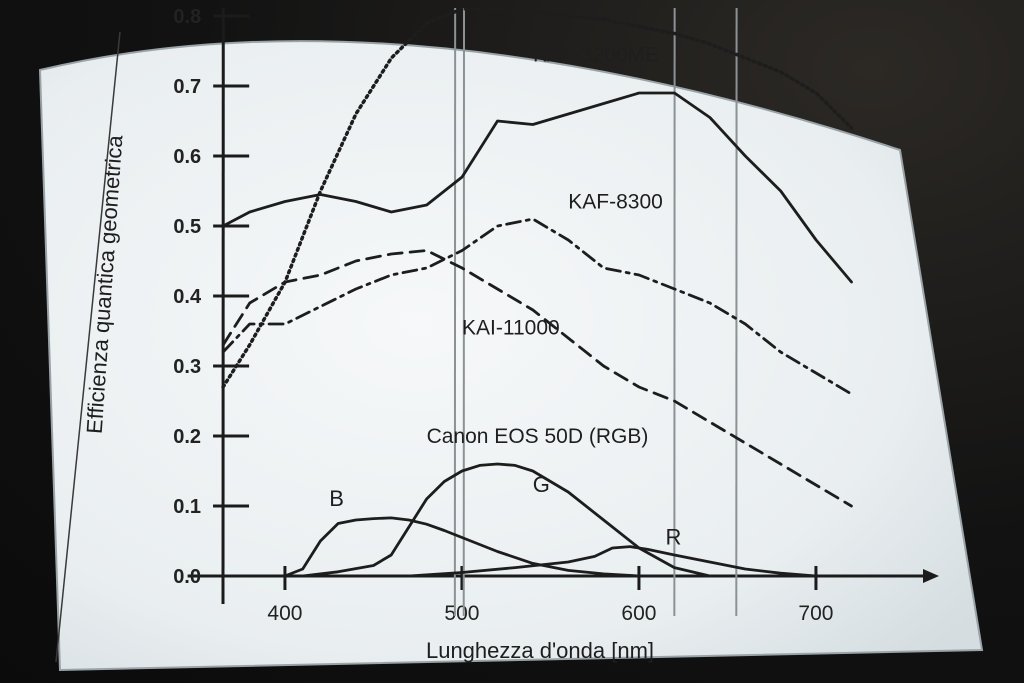 The image size is (1024, 683). Describe the element at coordinates (615, 202) in the screenshot. I see `annotation-label: KAF-8300` at that location.